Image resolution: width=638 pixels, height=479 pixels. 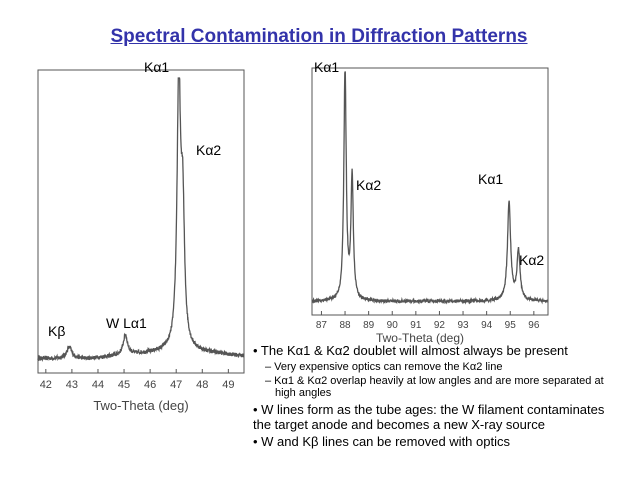 What do you see at coordinates (98, 385) in the screenshot?
I see `tick-label-low-44: 44` at bounding box center [98, 385].